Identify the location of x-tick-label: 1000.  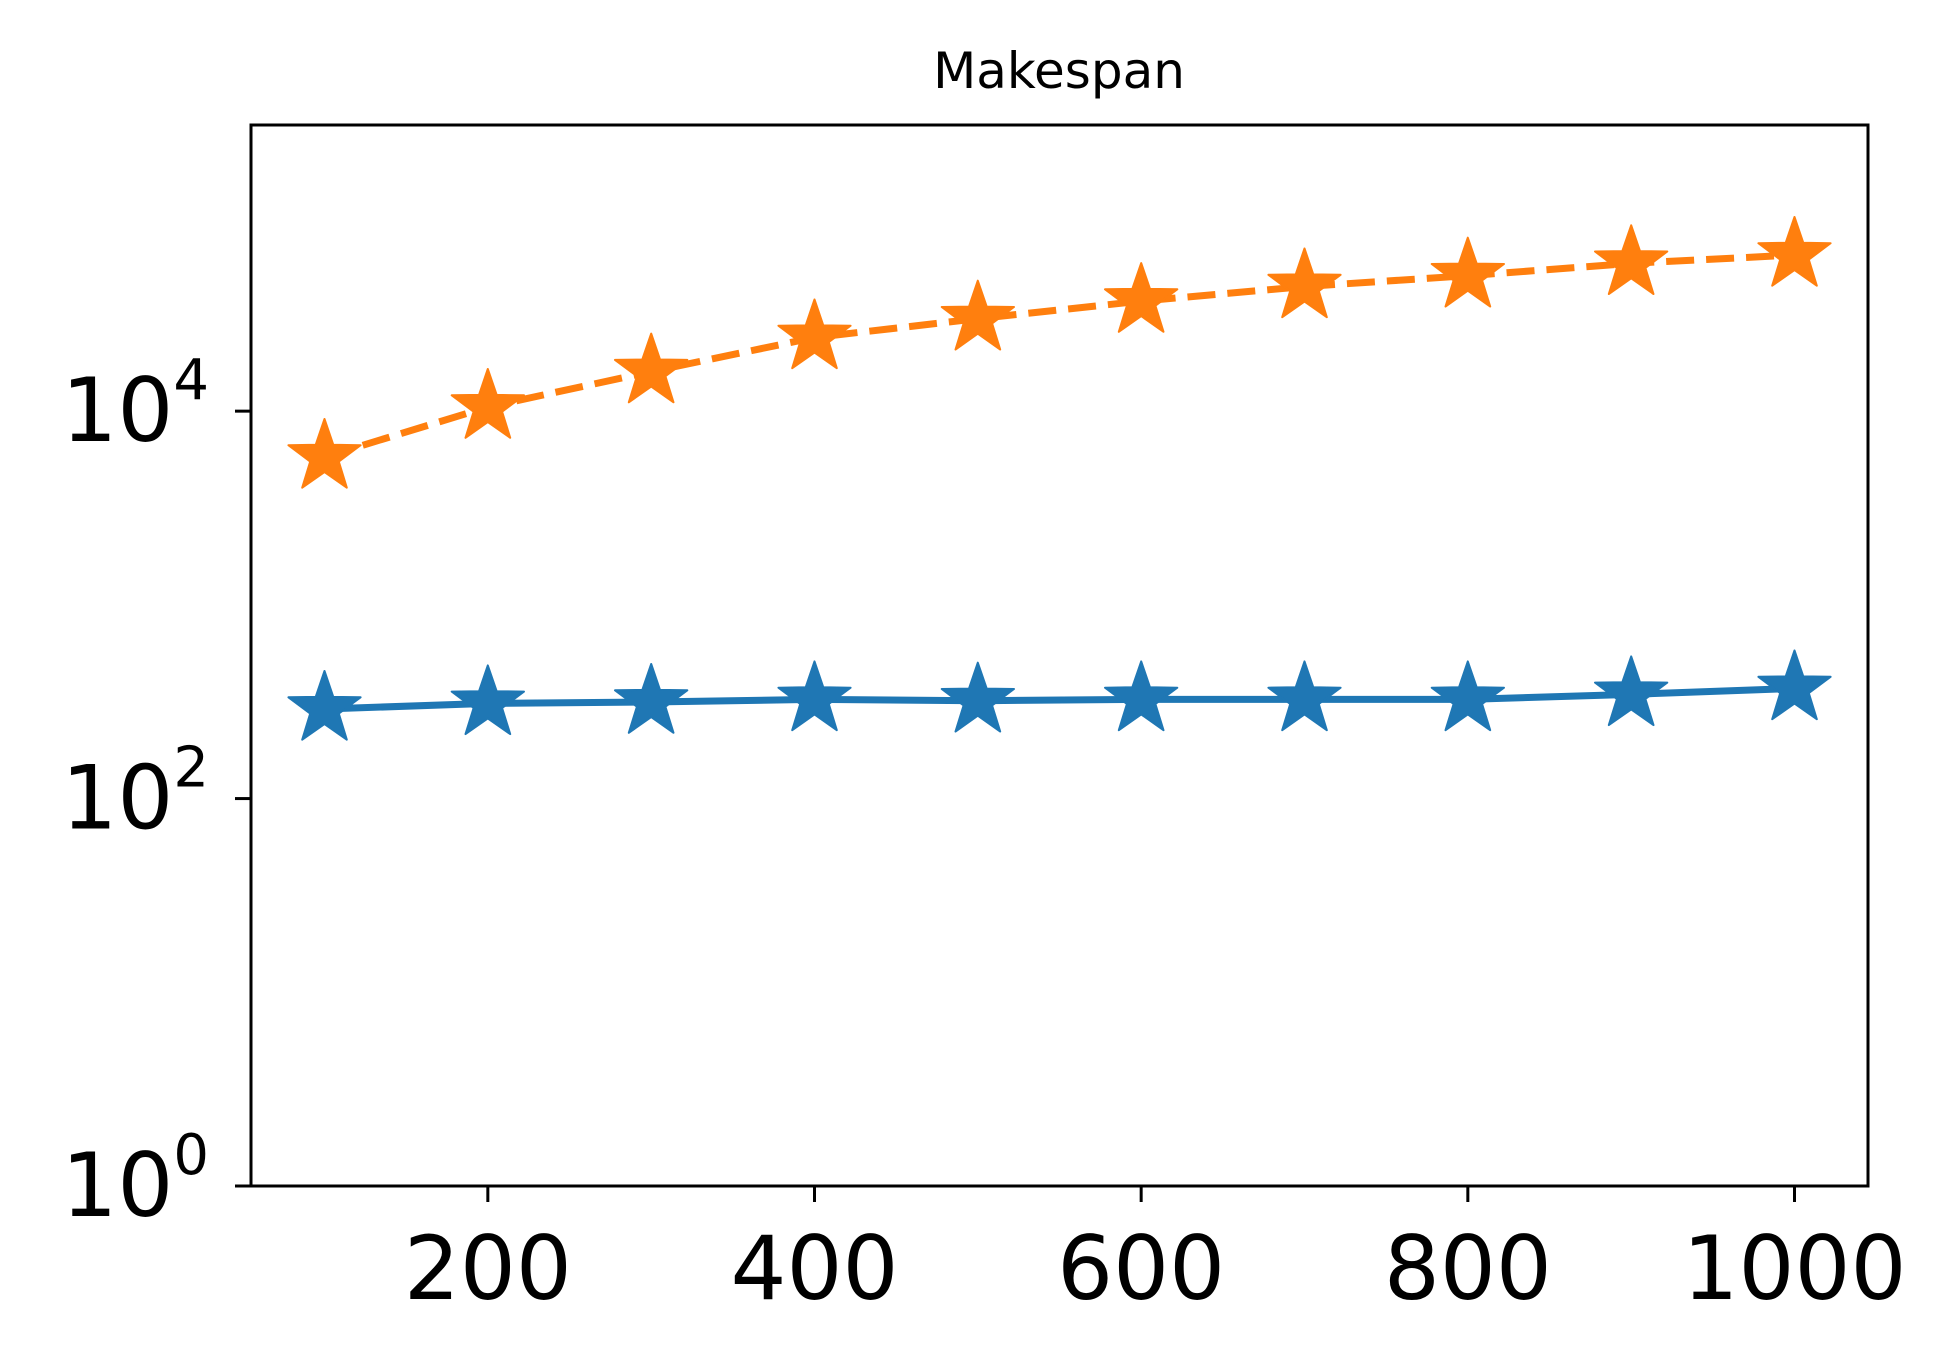
(1795, 1268).